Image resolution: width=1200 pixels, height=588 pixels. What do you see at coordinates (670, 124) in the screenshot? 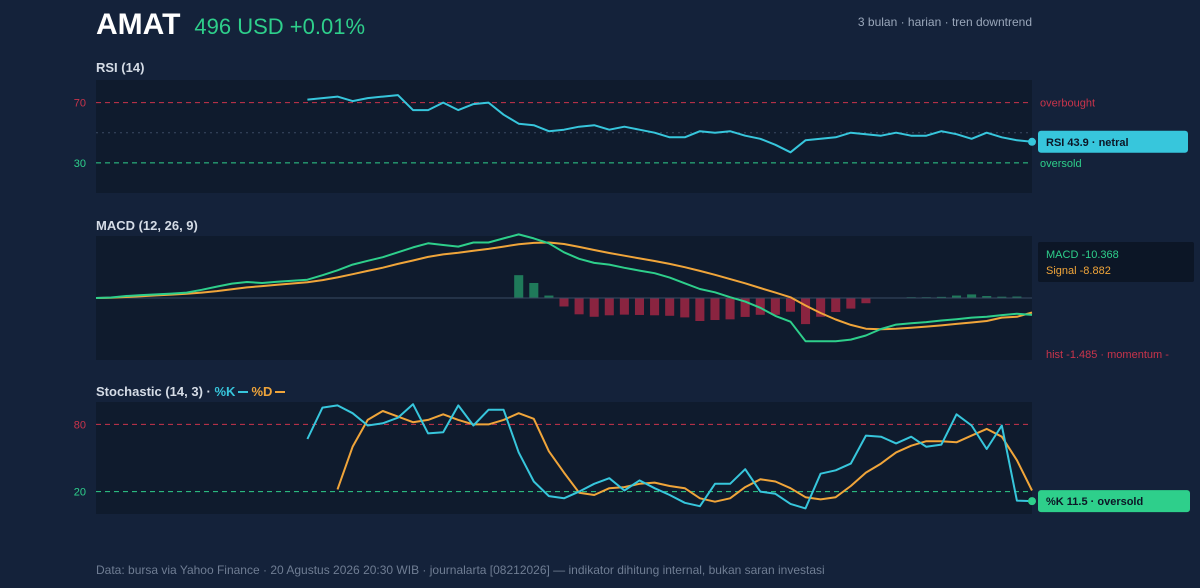
I see `rsi-line` at bounding box center [670, 124].